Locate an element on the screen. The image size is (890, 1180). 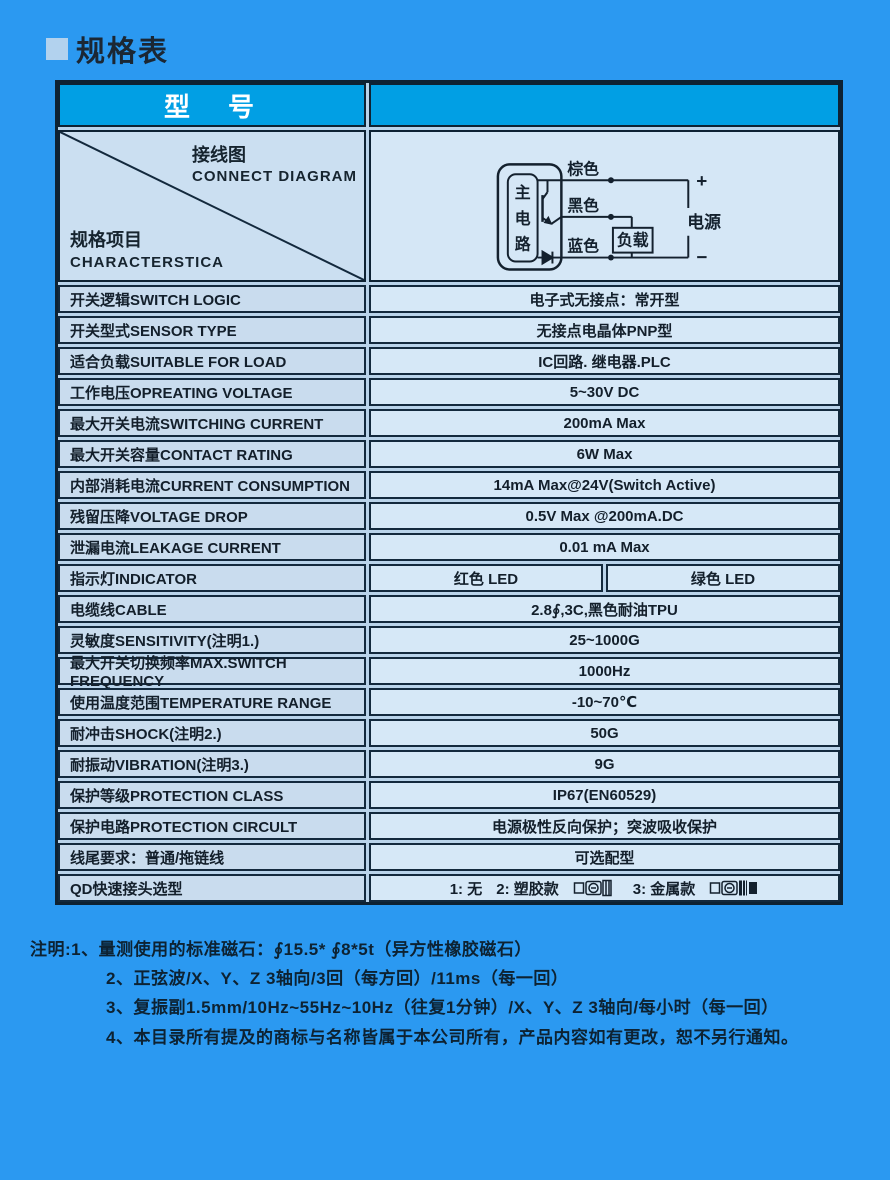
row-value: 6W Max is located at coordinates (604, 454).